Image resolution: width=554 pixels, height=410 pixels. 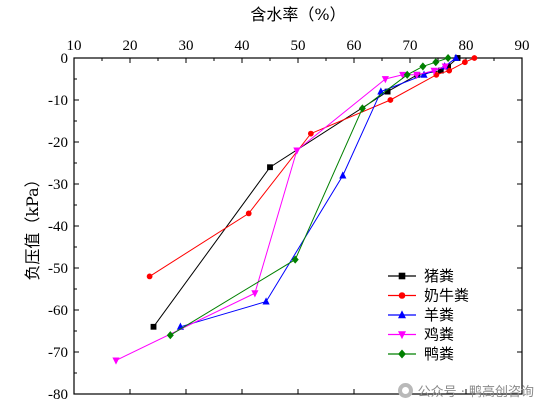 I want to click on y-tick-label: -60, so click(x=58, y=311).